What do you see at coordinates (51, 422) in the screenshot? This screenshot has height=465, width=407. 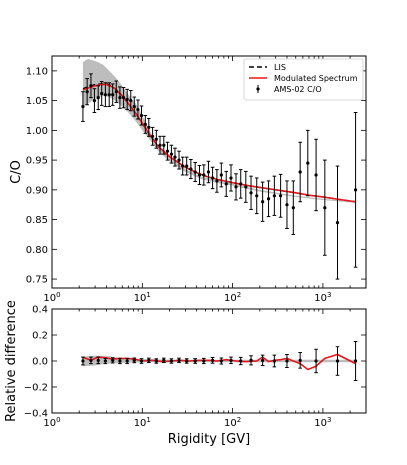 I see `bottom-x-tick-label: 10⁰` at bounding box center [51, 422].